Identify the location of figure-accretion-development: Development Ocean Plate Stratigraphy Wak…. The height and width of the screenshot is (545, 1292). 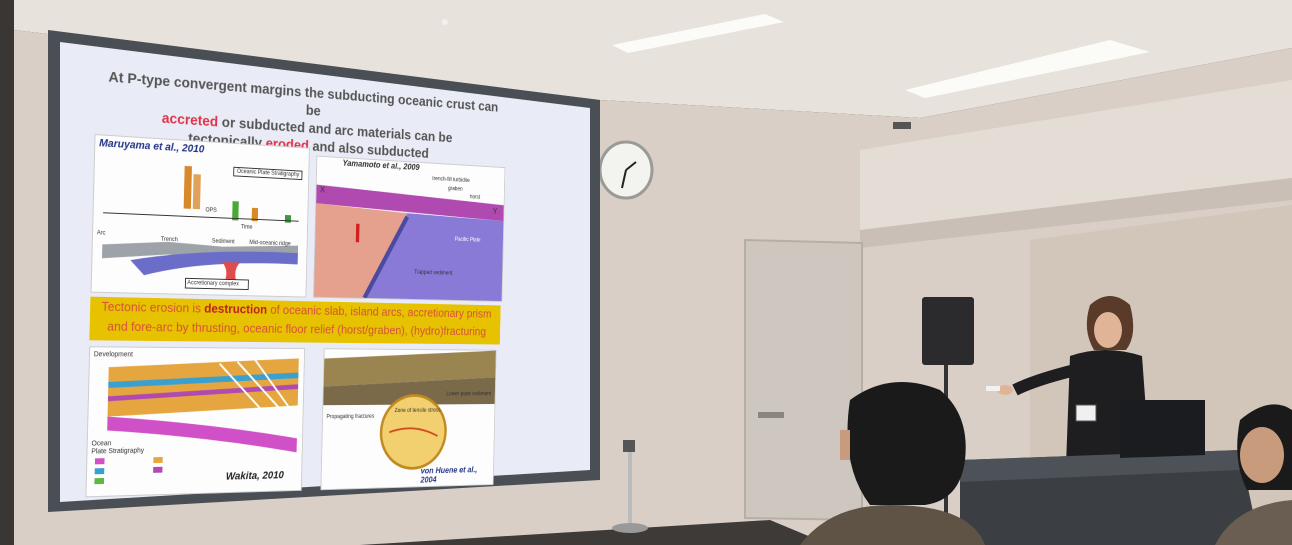
(195, 421).